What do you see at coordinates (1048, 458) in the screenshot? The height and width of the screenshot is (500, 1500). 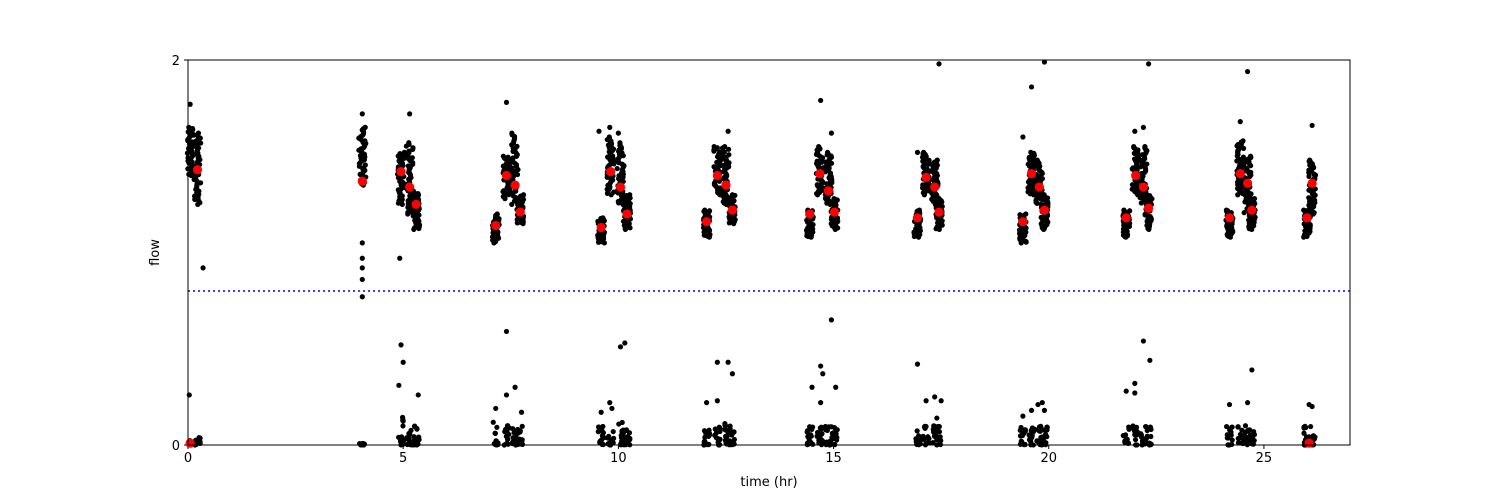 I see `x-tick-label: 20` at bounding box center [1048, 458].